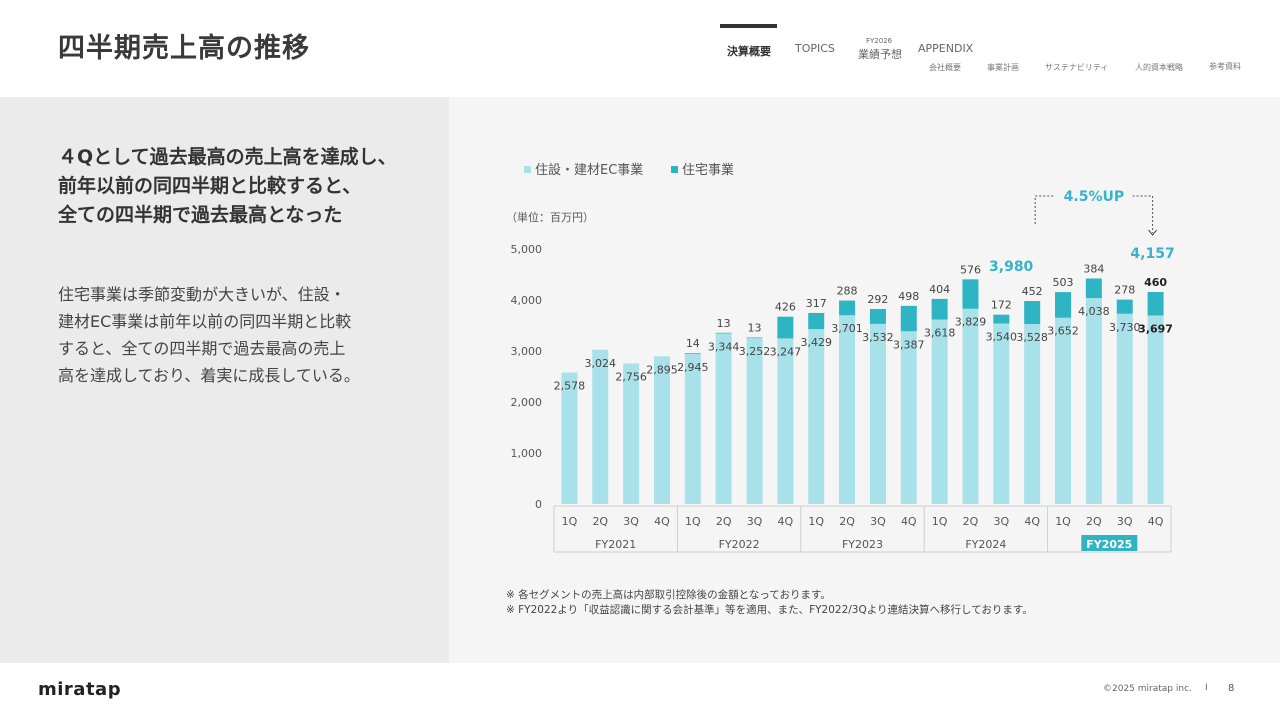 Image resolution: width=1280 pixels, height=720 pixels. Describe the element at coordinates (945, 67) in the screenshot. I see `subnav-company: 会社概要` at that location.